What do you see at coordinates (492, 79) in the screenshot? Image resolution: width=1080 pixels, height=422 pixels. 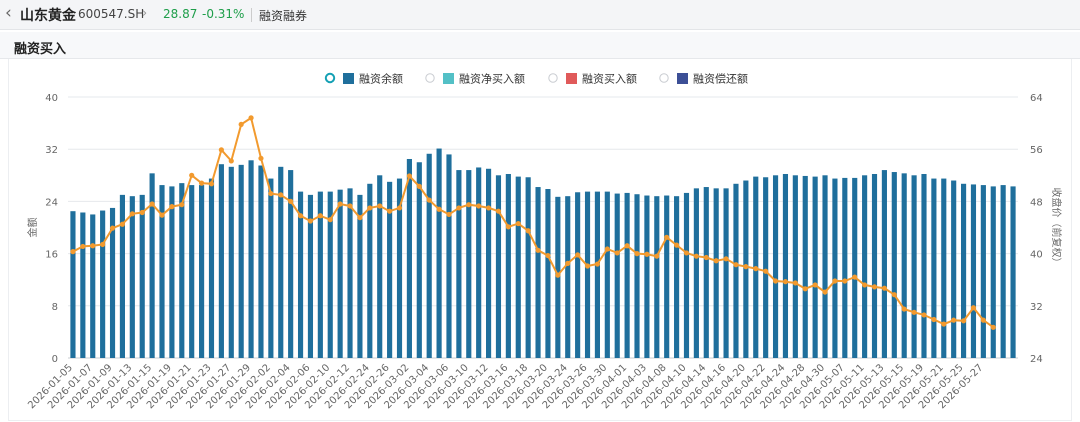 I see `legend-label-1: 融资净买入额` at bounding box center [492, 79].